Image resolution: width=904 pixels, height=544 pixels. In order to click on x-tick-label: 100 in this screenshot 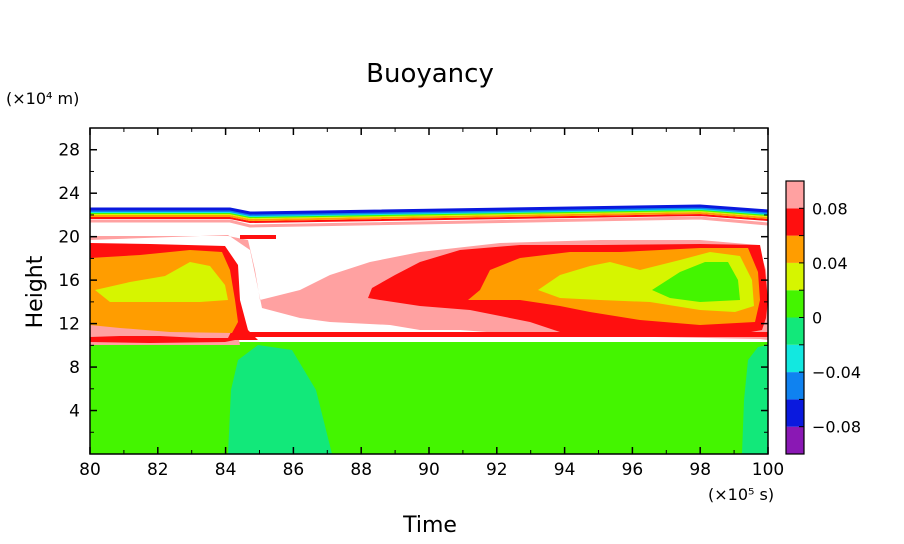, I will do `click(768, 470)`.